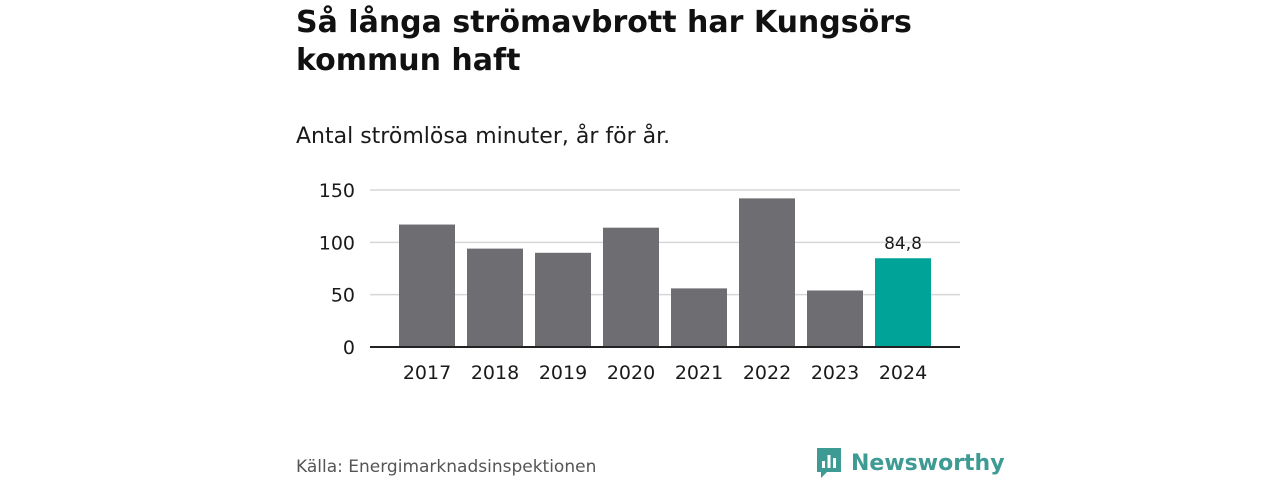 This screenshot has height=480, width=1280. What do you see at coordinates (835, 373) in the screenshot?
I see `x-tick-label: 2023` at bounding box center [835, 373].